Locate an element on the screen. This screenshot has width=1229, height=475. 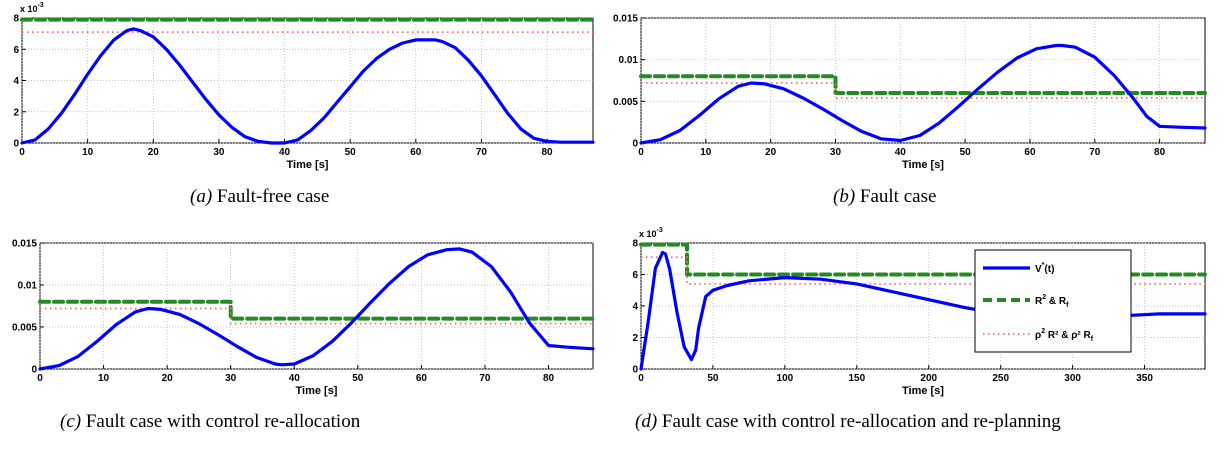
legend-base: ρ is located at coordinates (1038, 335).